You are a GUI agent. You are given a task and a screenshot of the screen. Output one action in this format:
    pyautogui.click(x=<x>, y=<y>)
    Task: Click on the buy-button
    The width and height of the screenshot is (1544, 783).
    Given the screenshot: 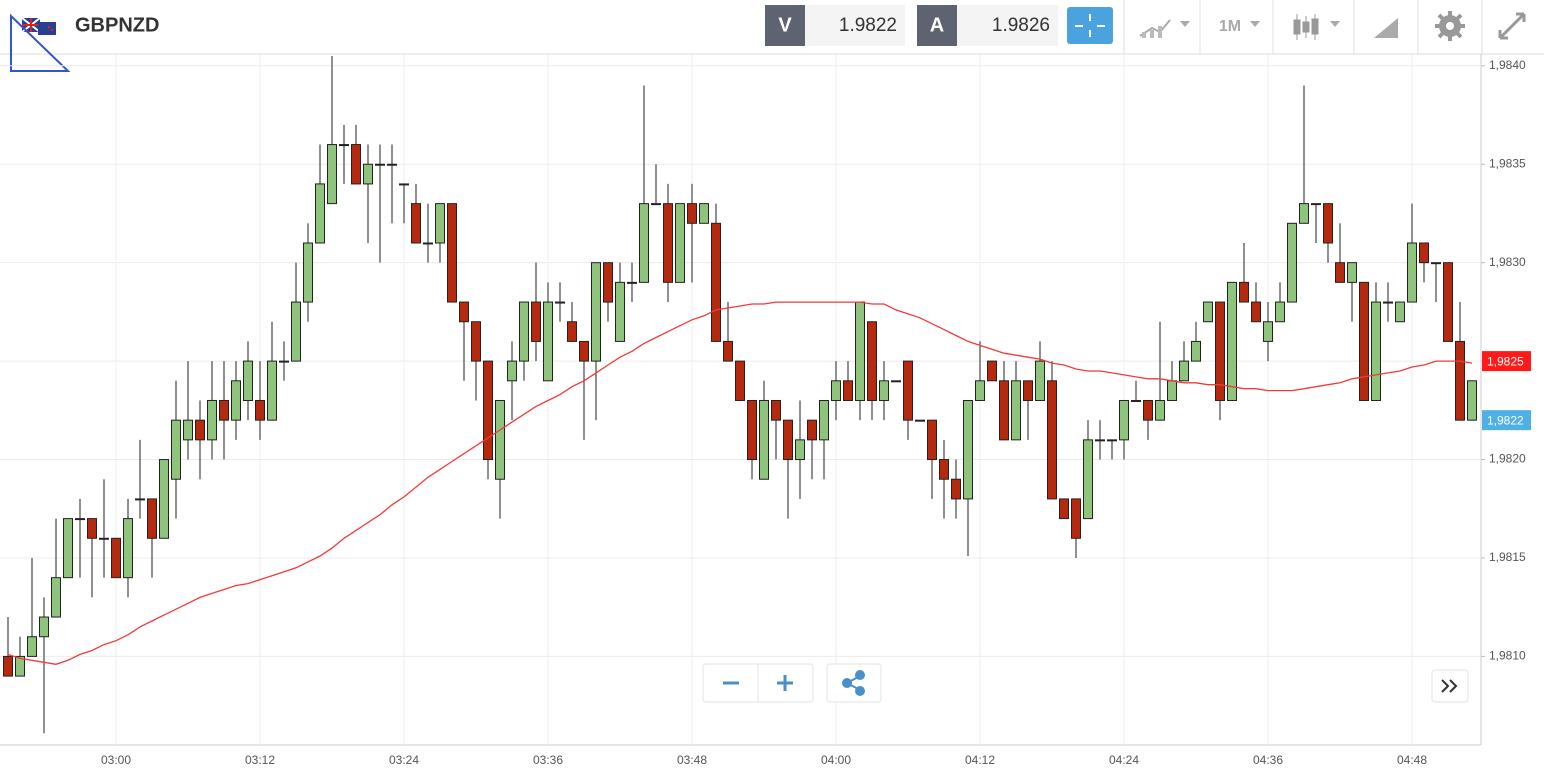 What is the action you would take?
    pyautogui.click(x=937, y=25)
    